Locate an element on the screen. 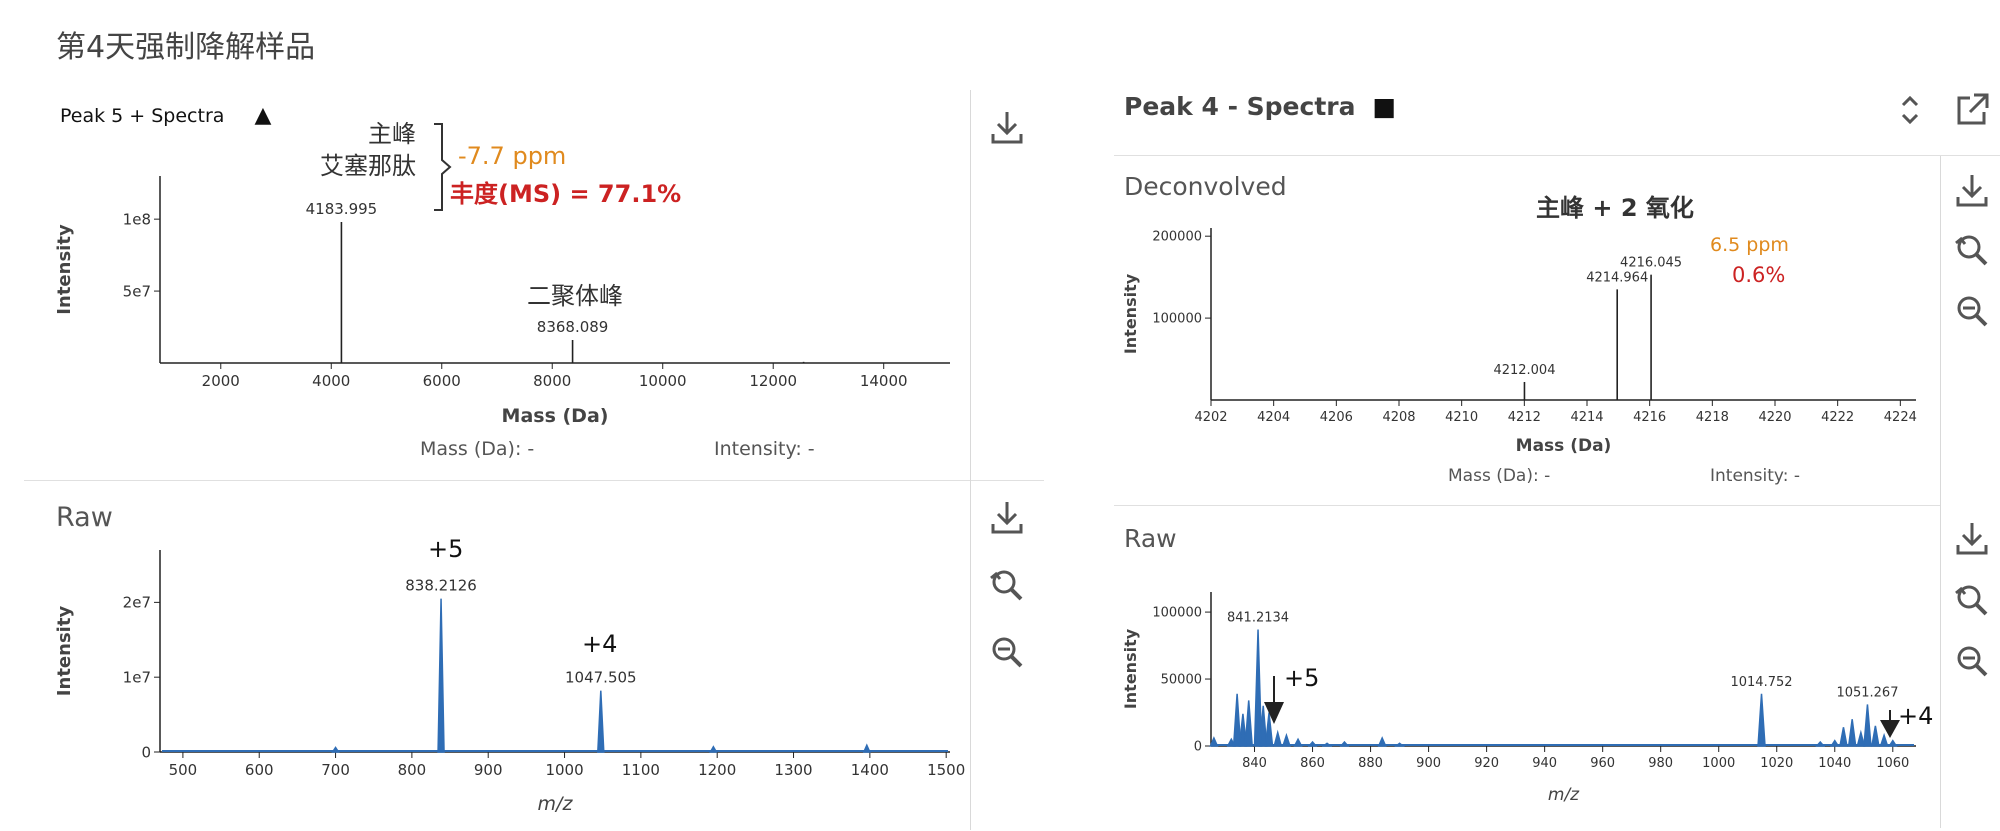  x-tick-label: 1020 is located at coordinates (1776, 763).